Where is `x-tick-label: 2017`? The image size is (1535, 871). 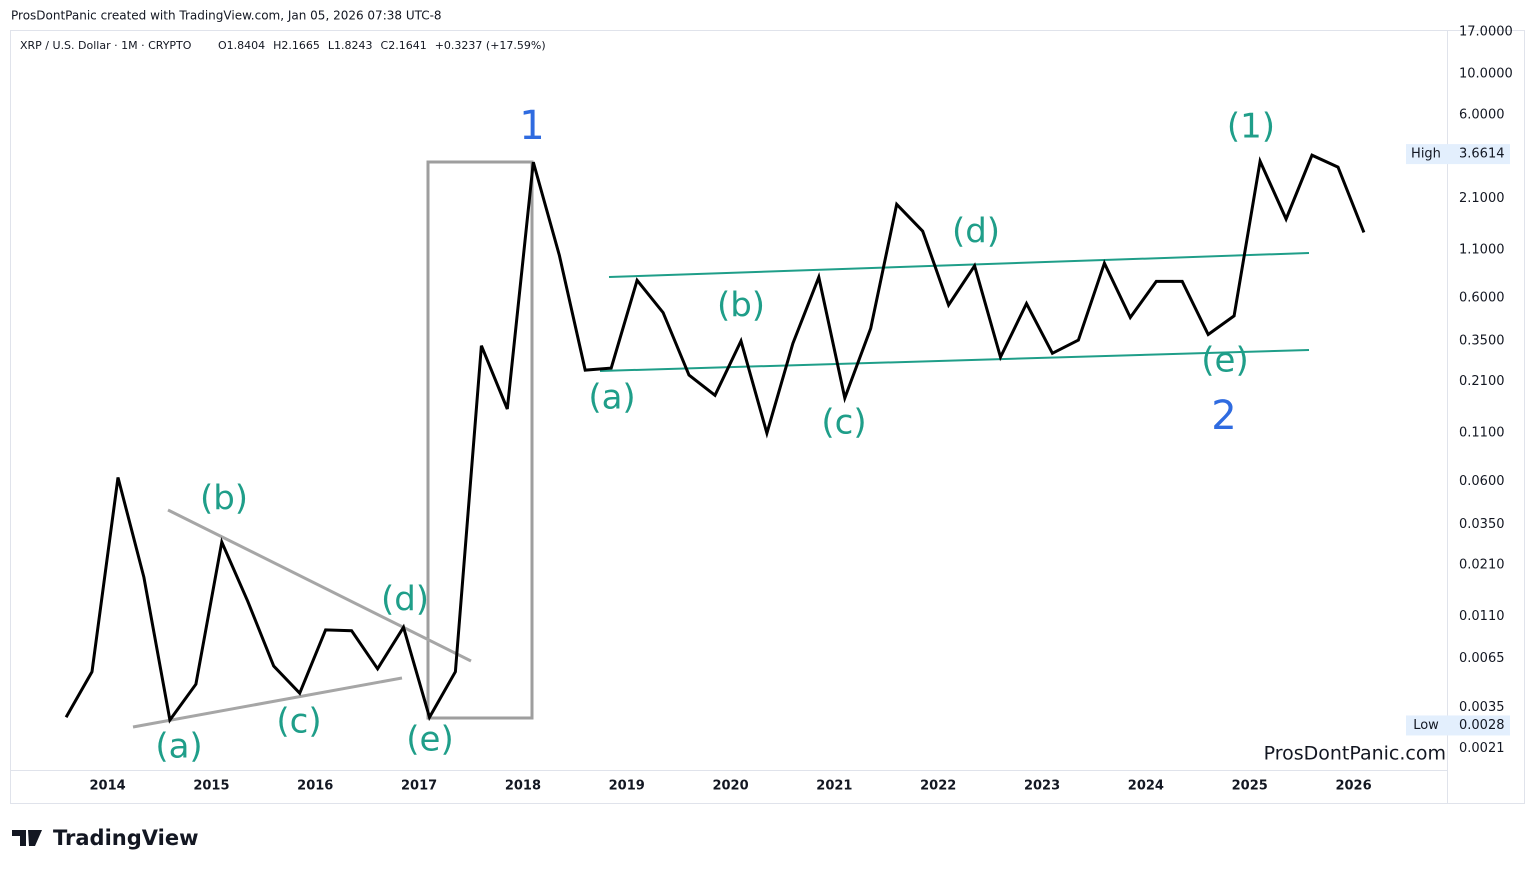 x-tick-label: 2017 is located at coordinates (419, 786).